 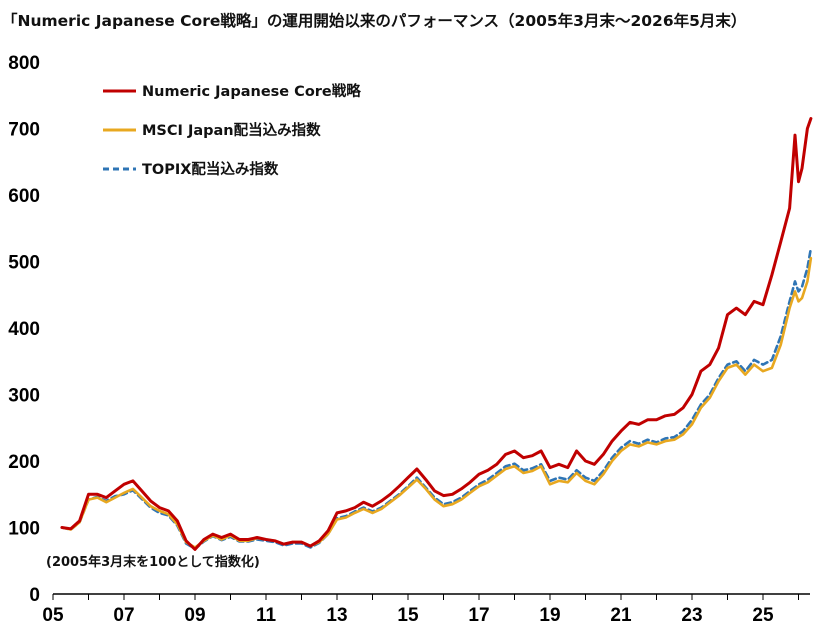 I want to click on y-tick-label: 100, so click(x=24, y=529).